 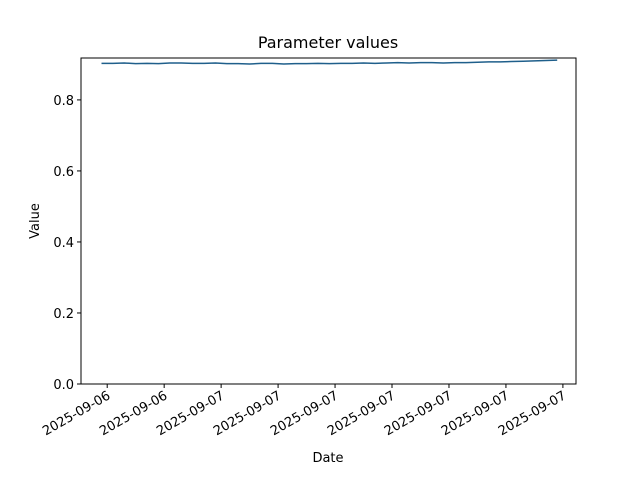 I want to click on line-series, so click(x=329, y=62).